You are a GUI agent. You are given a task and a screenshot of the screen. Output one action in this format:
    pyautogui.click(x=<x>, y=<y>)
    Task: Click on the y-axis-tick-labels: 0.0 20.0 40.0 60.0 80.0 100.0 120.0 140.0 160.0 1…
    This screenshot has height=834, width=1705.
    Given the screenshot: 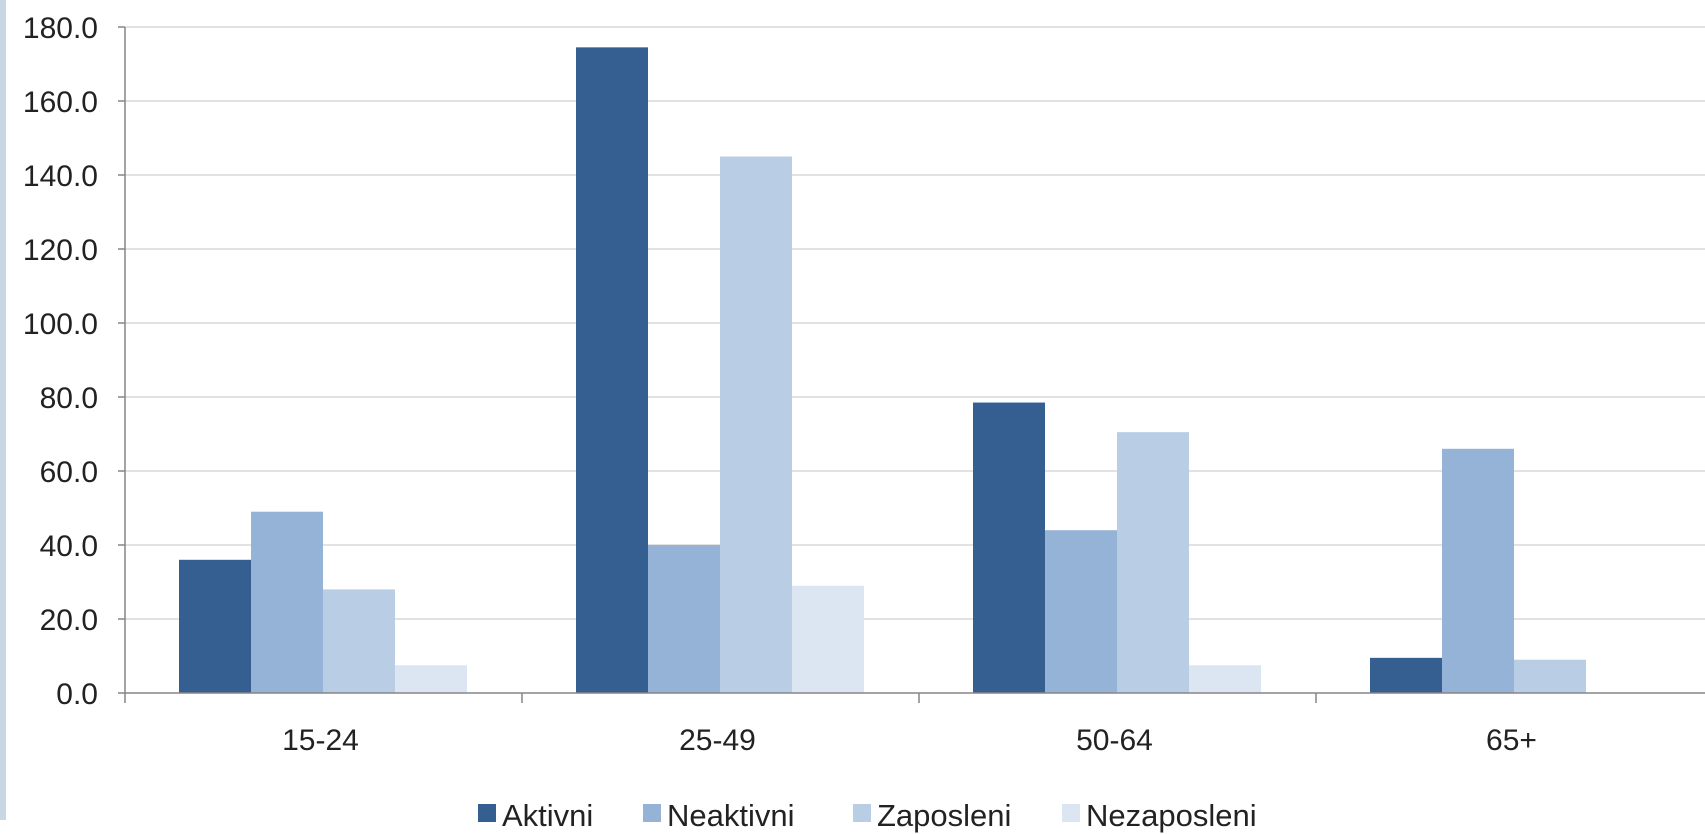 What is the action you would take?
    pyautogui.click(x=60, y=361)
    